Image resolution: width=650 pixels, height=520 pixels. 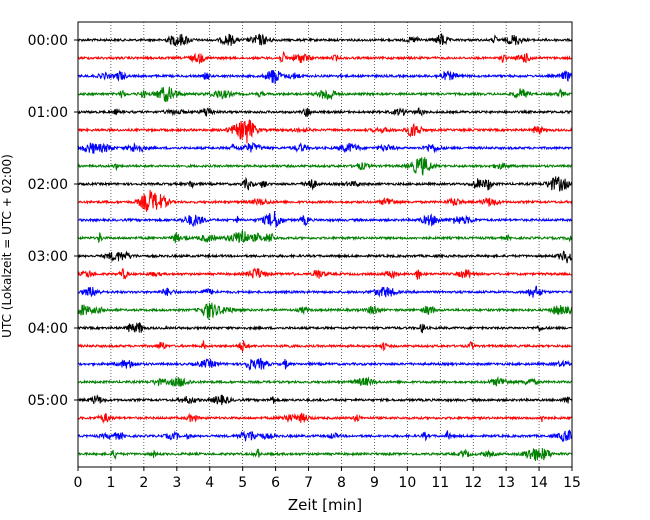 I want to click on x-tick-label: 15, so click(x=572, y=483).